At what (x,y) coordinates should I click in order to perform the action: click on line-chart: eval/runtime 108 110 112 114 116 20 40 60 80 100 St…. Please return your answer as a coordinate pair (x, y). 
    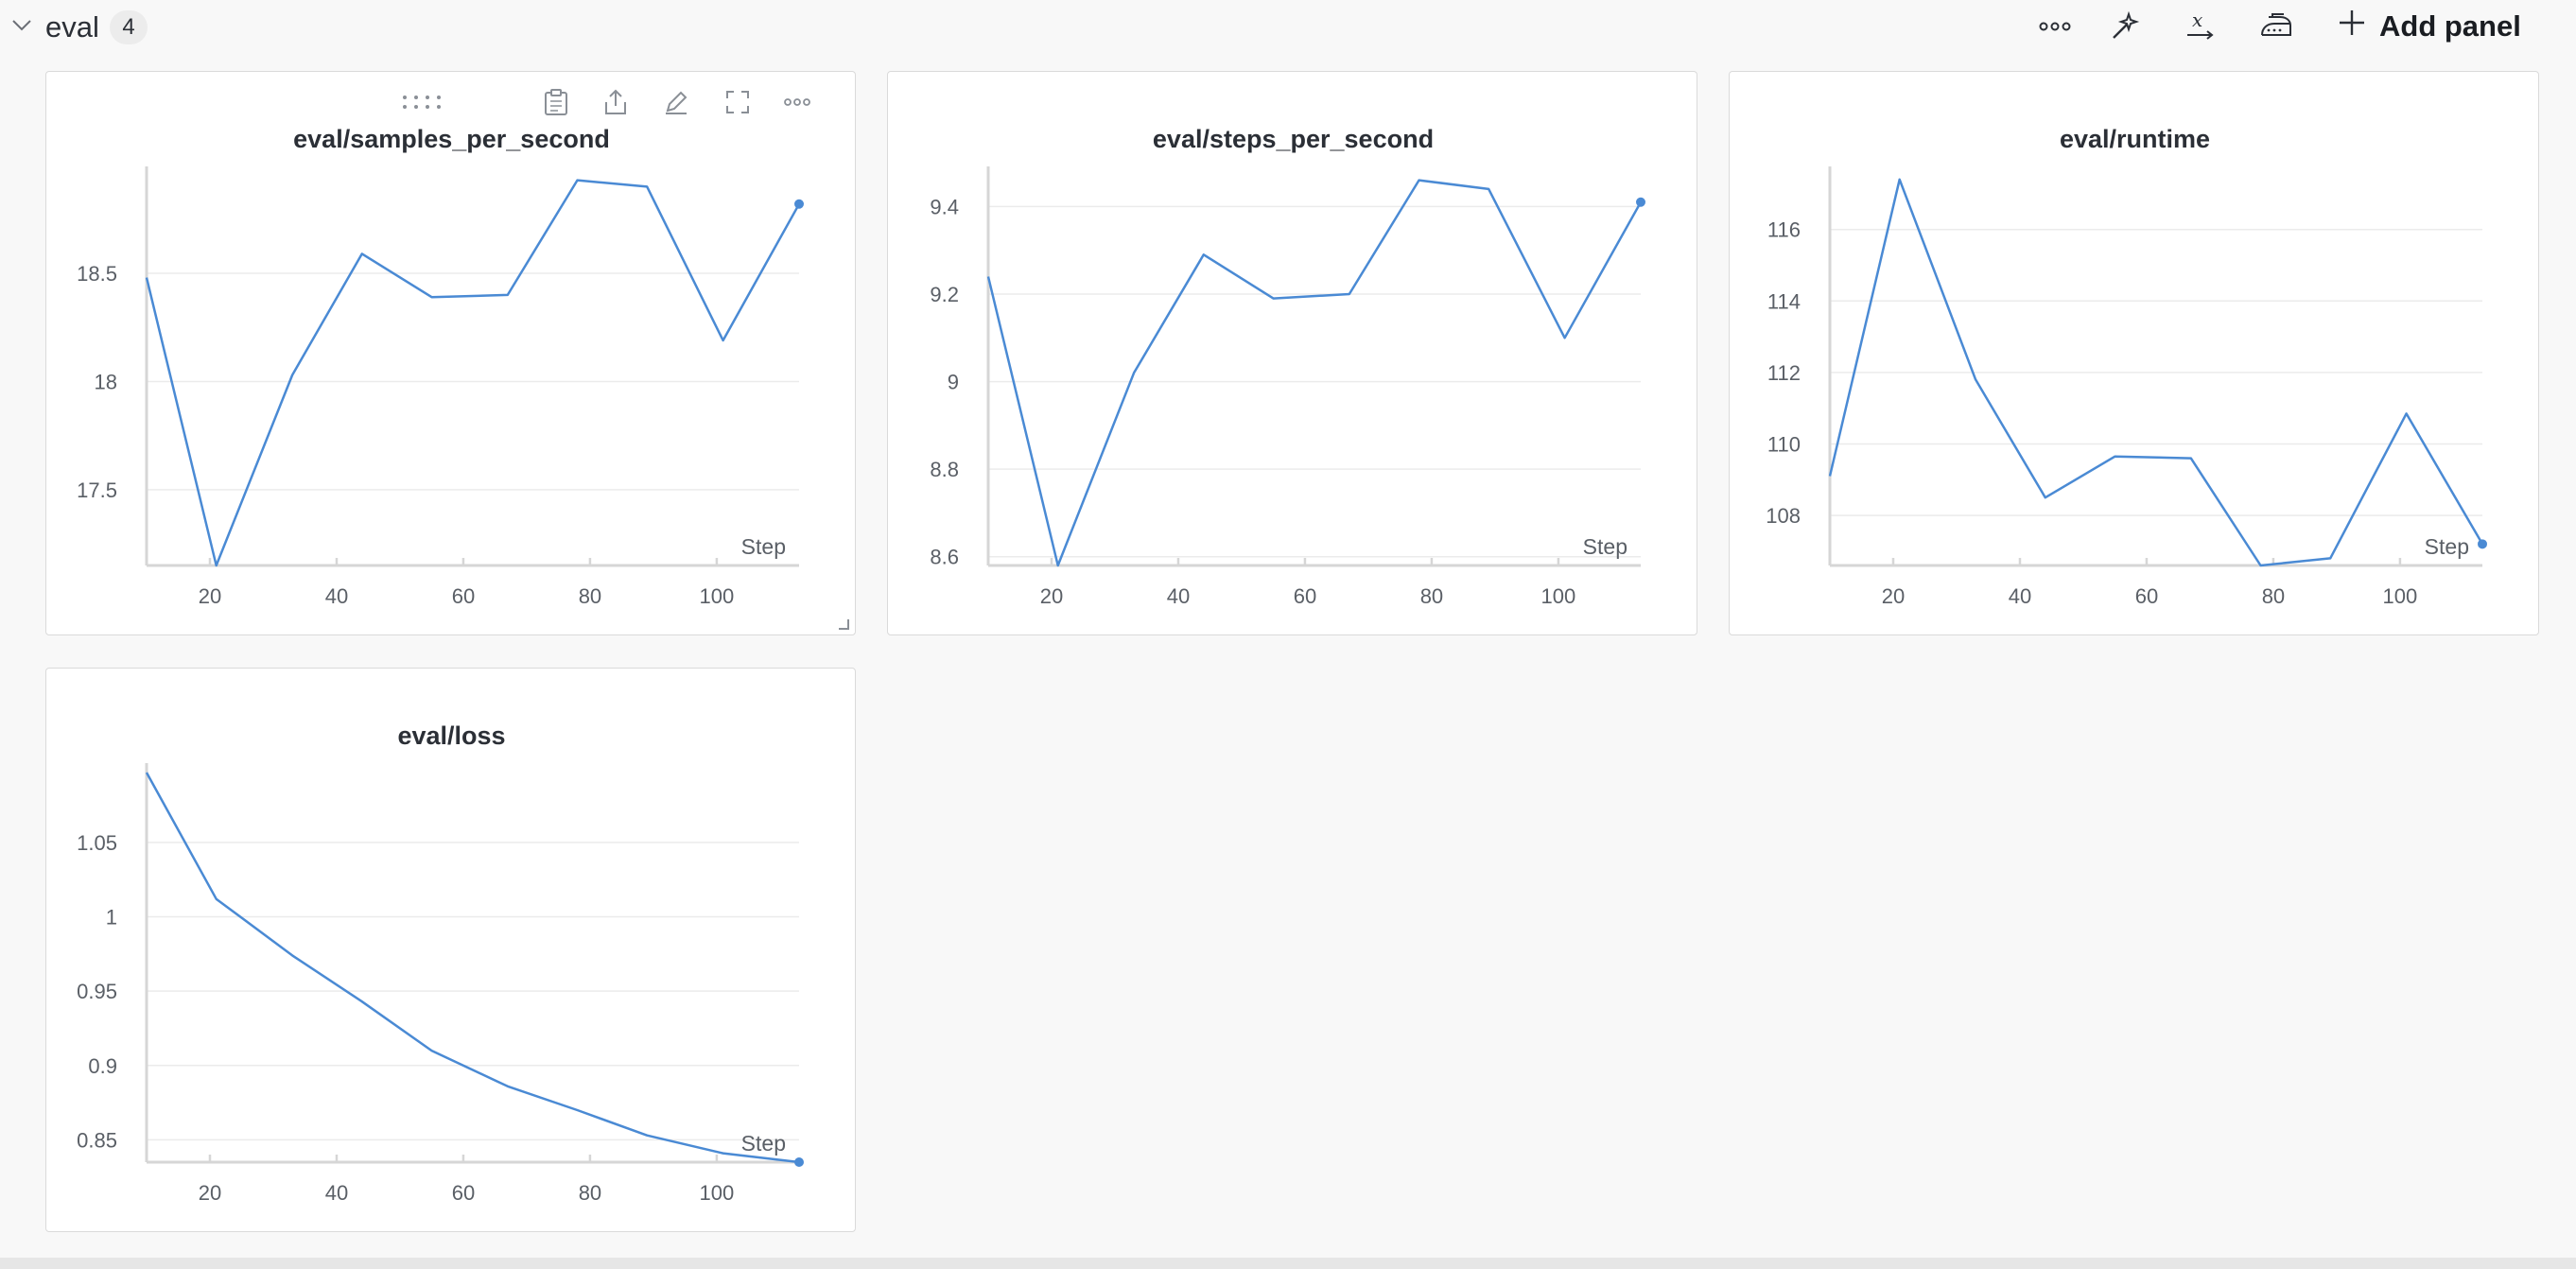
    Looking at the image, I should click on (2126, 366).